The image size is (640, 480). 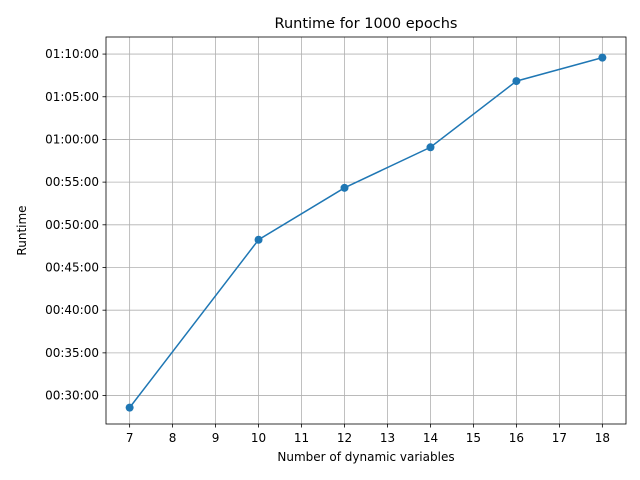 I want to click on y-axis-title: Runtime, so click(x=22, y=230).